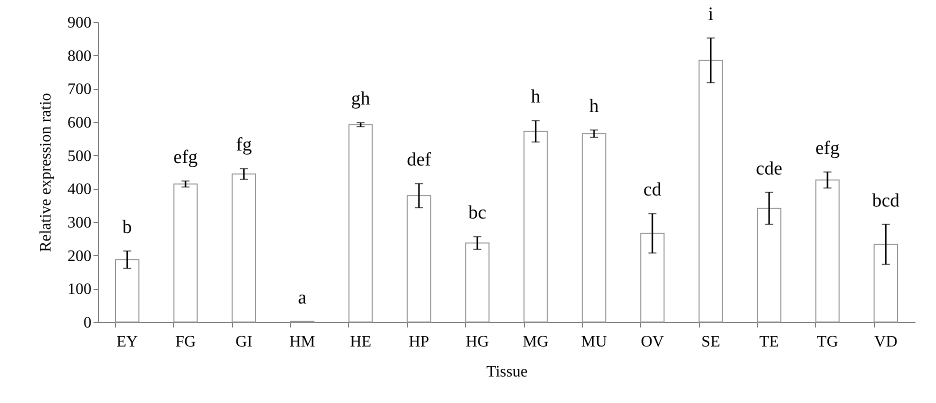 This screenshot has height=403, width=936. What do you see at coordinates (710, 342) in the screenshot?
I see `x-tick-label: SE` at bounding box center [710, 342].